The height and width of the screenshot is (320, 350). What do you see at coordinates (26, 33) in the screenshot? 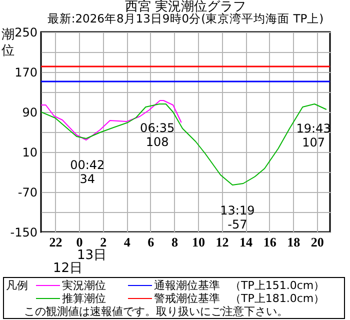
I see `y-tick-label: 250` at bounding box center [26, 33].